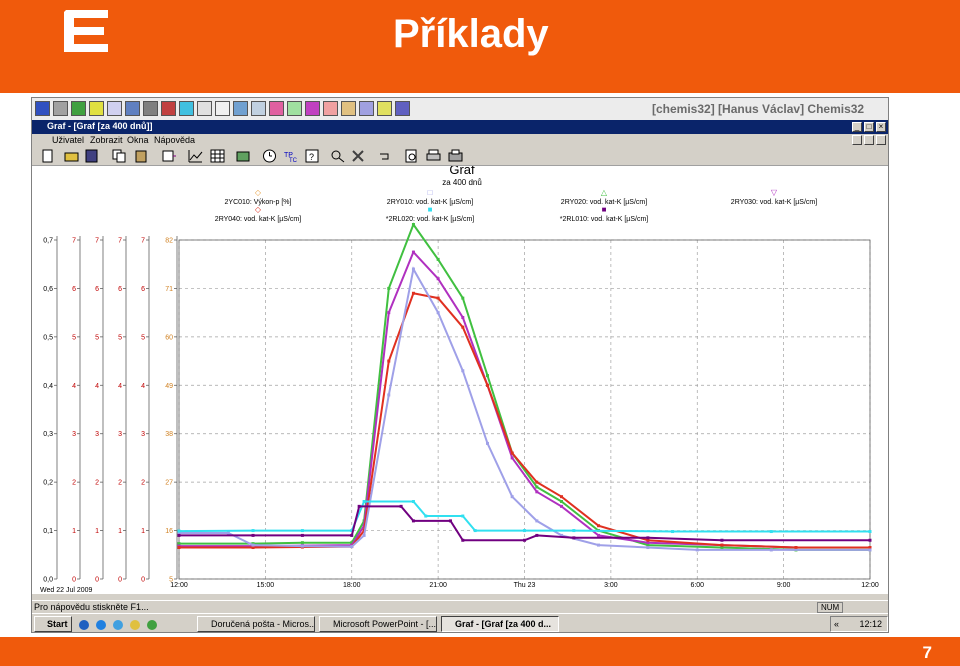 The height and width of the screenshot is (666, 960). Describe the element at coordinates (358, 156) in the screenshot. I see `tools-icon` at that location.